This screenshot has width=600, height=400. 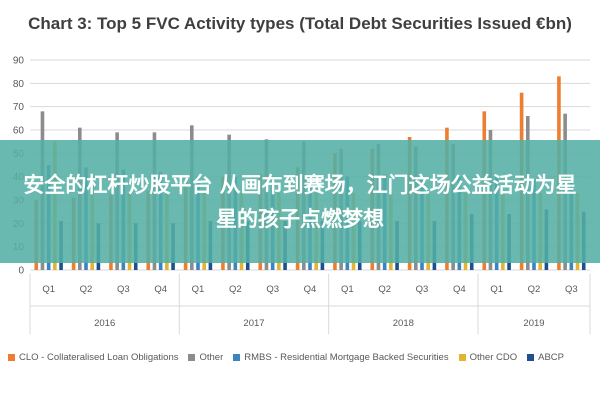 What do you see at coordinates (19, 84) in the screenshot?
I see `y-tick-label: 80` at bounding box center [19, 84].